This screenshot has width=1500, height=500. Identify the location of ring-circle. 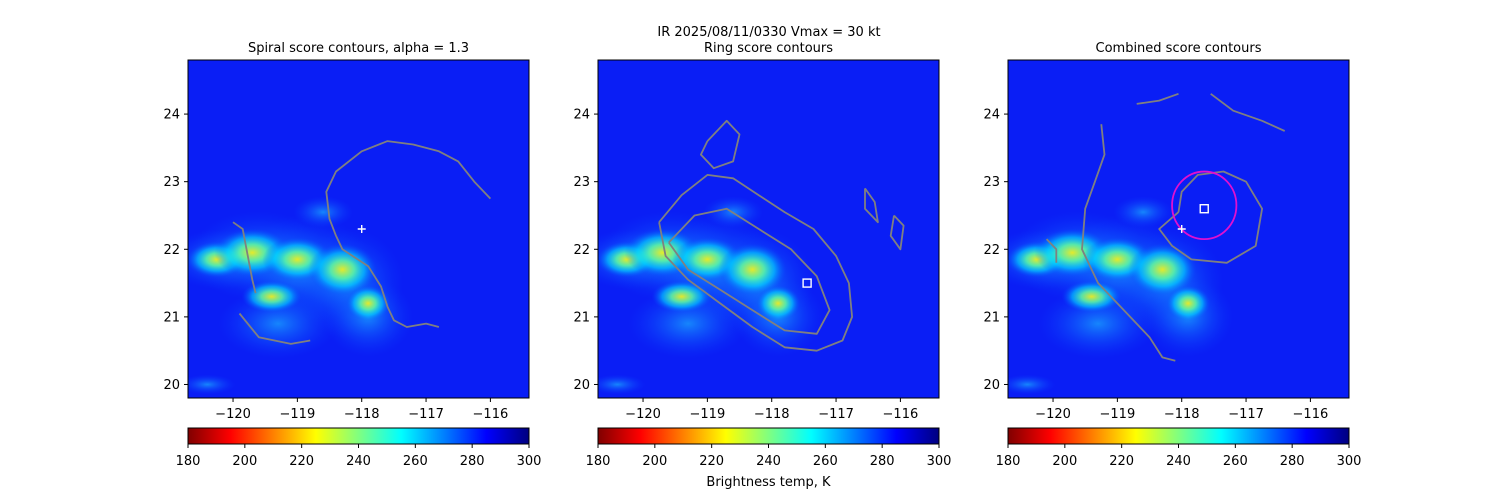
(1204, 205).